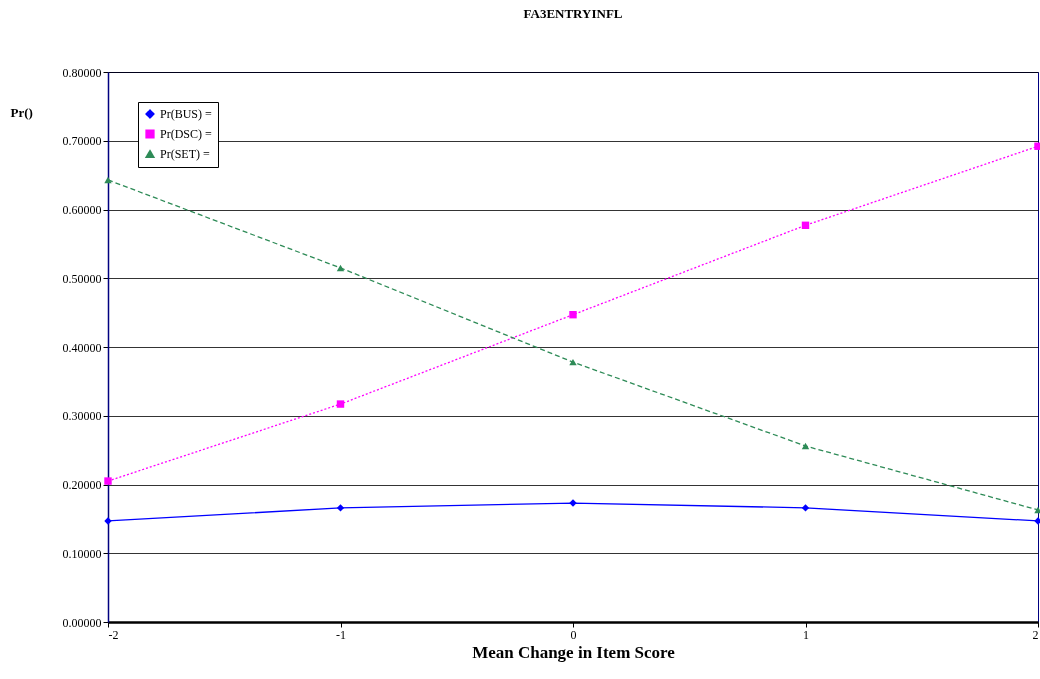 Image resolution: width=1040 pixels, height=679 pixels. Describe the element at coordinates (82, 278) in the screenshot. I see `y-tick-label: 0.50000` at that location.